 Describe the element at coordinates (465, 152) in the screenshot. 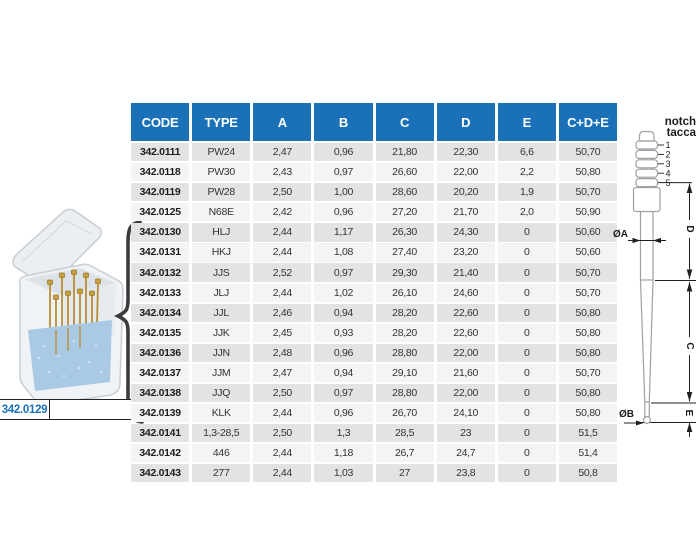

I see `table-cell: 22,30` at that location.